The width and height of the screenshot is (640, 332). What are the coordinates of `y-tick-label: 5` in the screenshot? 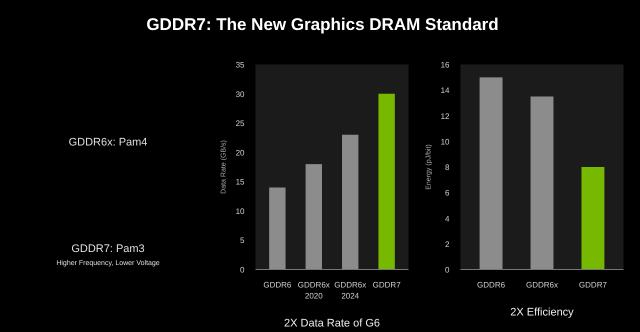 It's located at (243, 241).